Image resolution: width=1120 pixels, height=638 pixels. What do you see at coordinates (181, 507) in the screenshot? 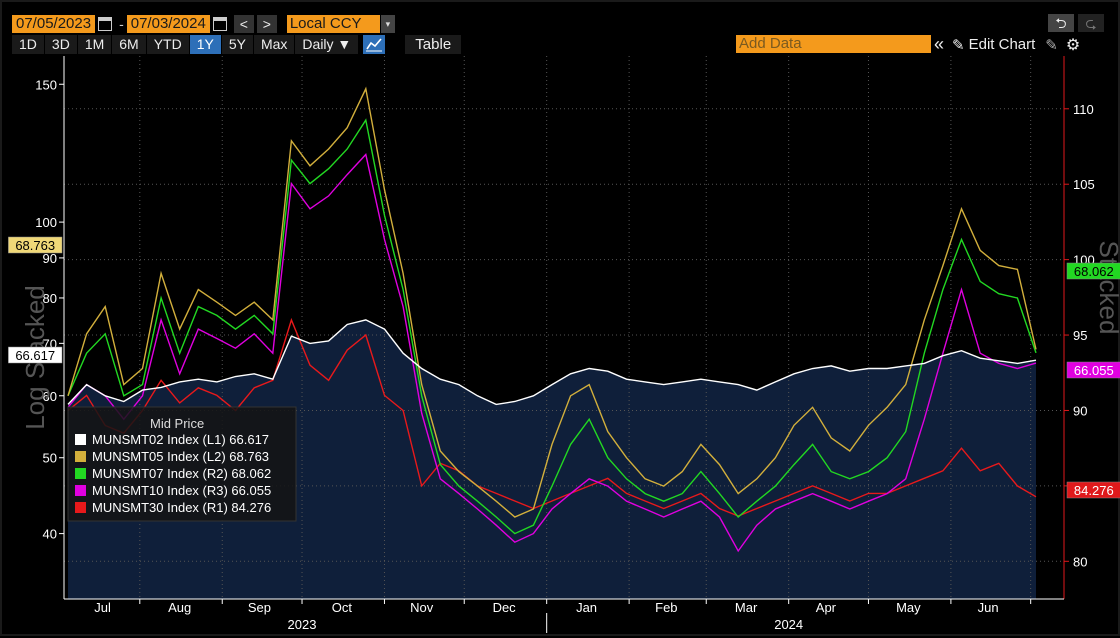
I see `legend-entry: MUNSMT30 Index (R1) 84.276` at bounding box center [181, 507].